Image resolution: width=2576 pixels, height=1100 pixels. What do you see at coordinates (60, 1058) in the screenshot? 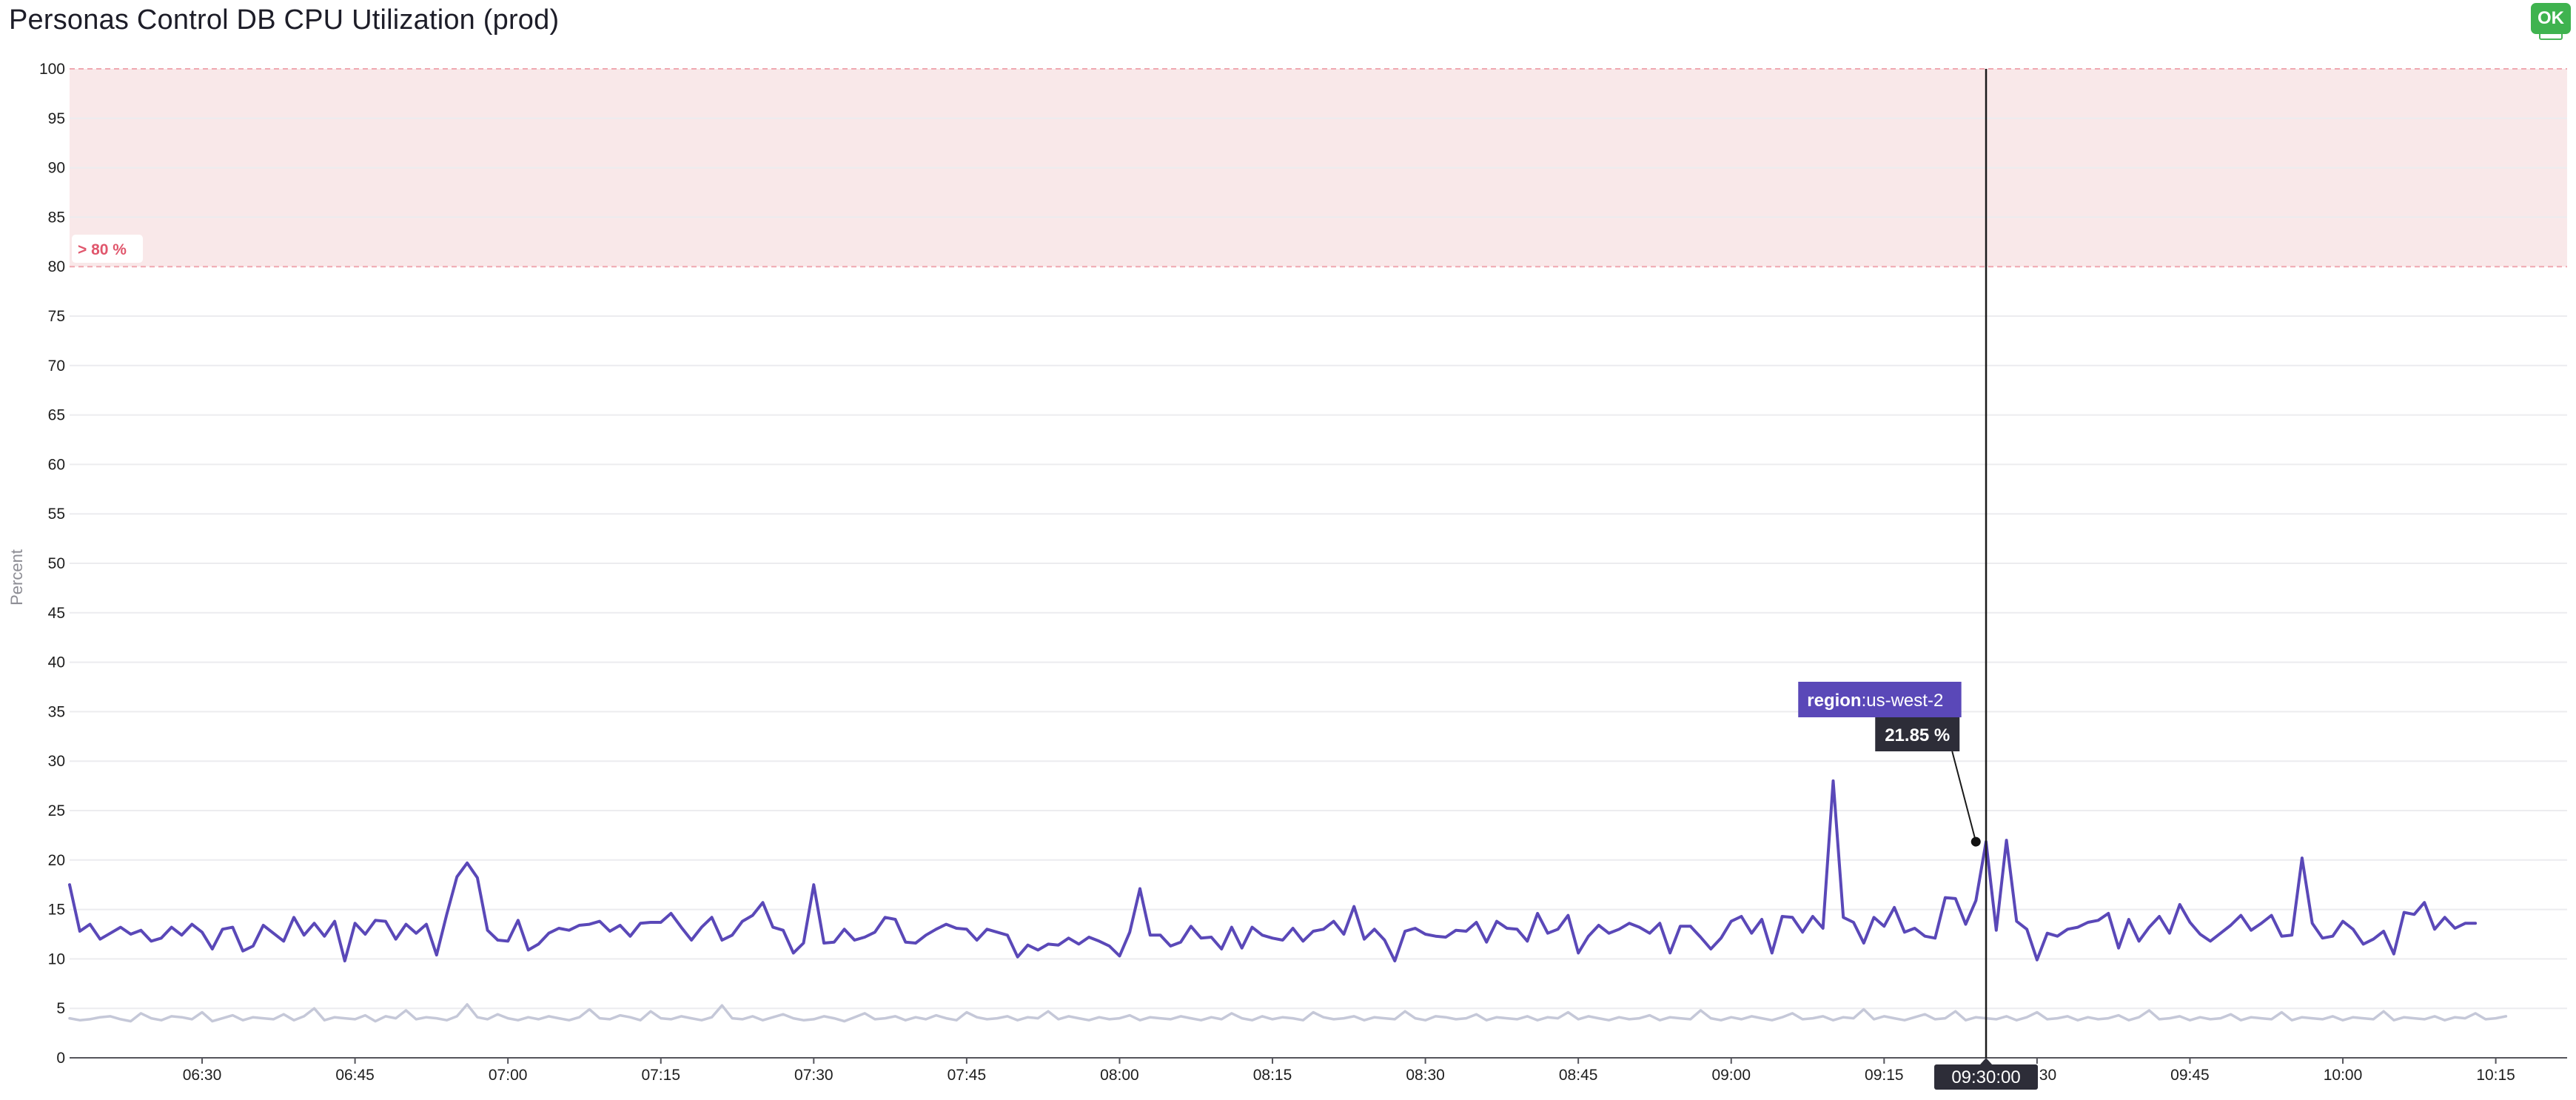
I see `y-tick-label: 0` at bounding box center [60, 1058].